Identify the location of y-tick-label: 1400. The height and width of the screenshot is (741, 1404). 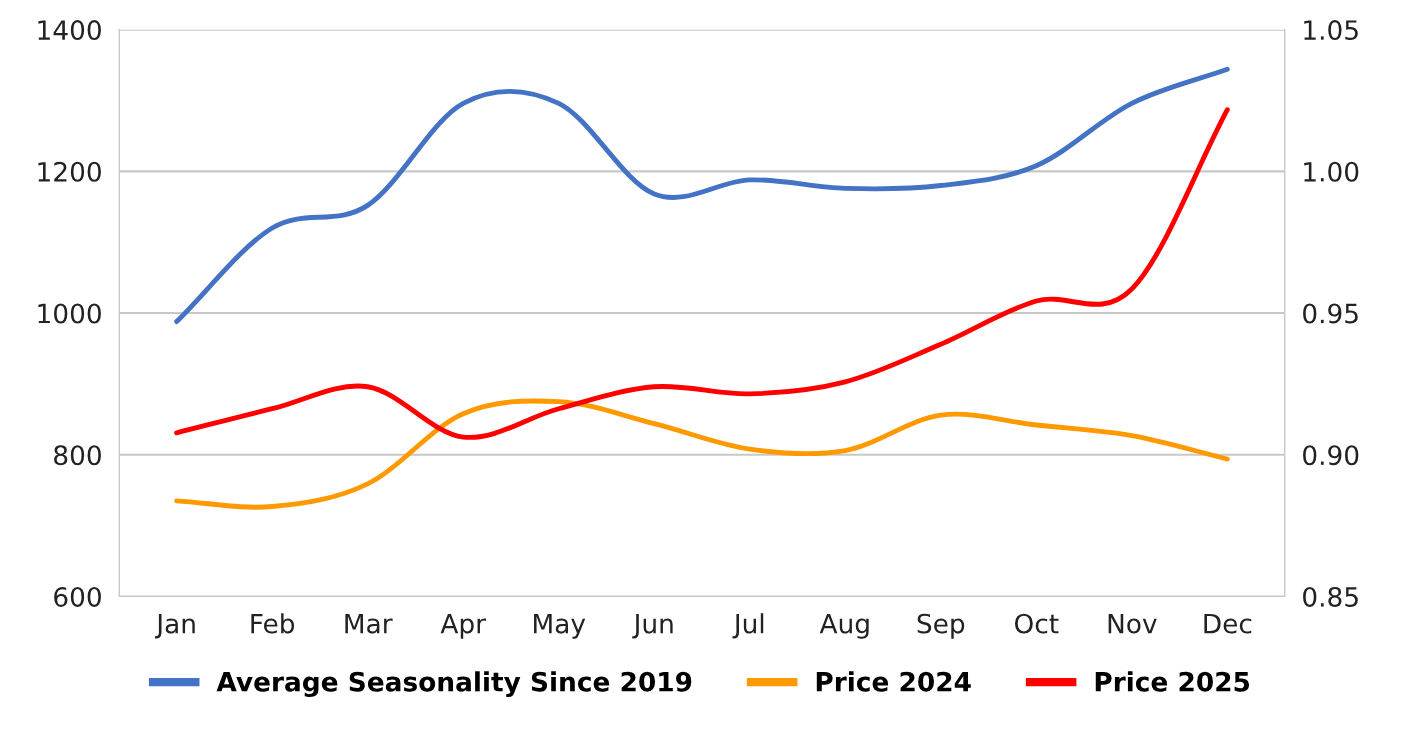
(69, 30).